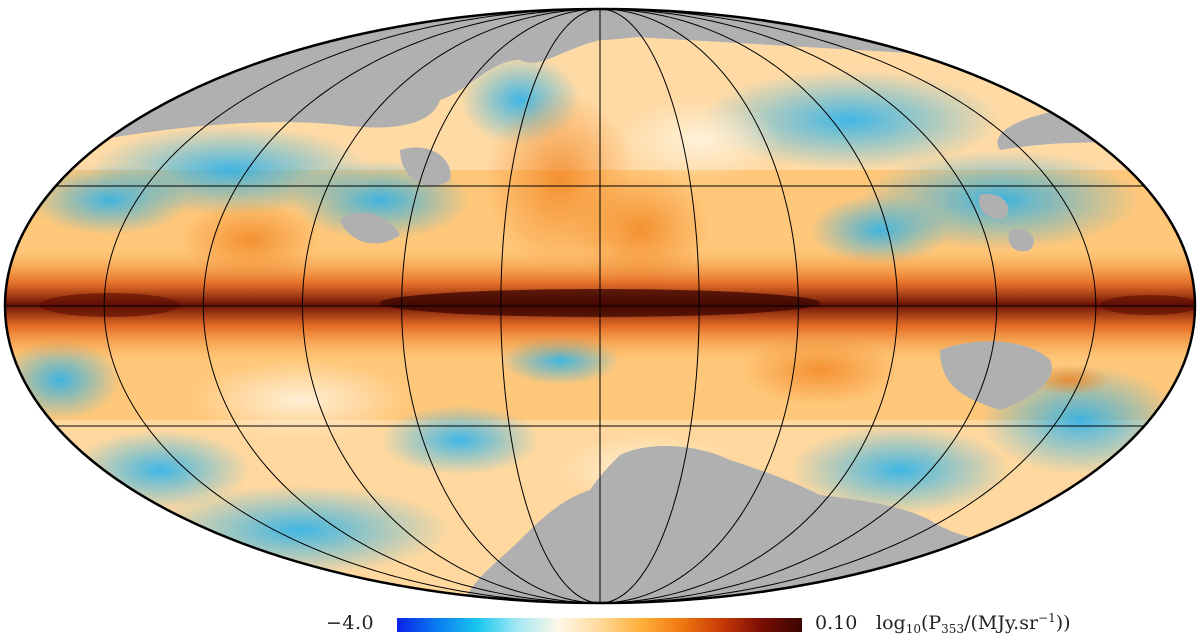 The width and height of the screenshot is (1200, 639). I want to click on unit-log-base: 10, so click(913, 629).